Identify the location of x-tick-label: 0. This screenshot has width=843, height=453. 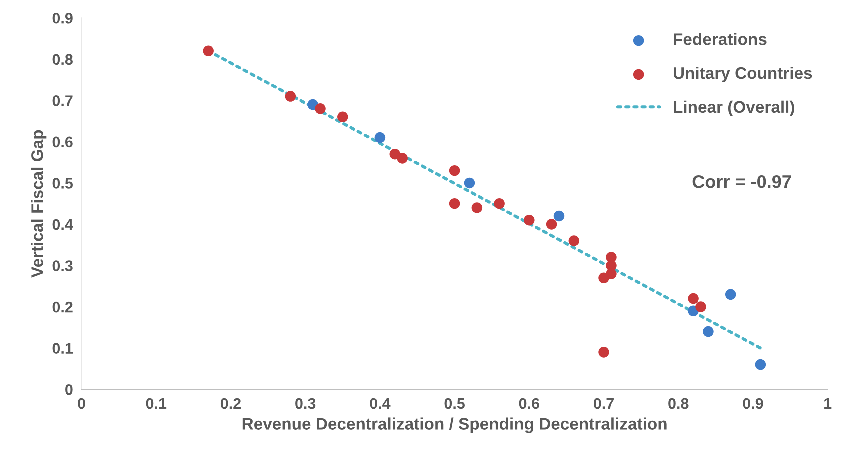
(82, 404).